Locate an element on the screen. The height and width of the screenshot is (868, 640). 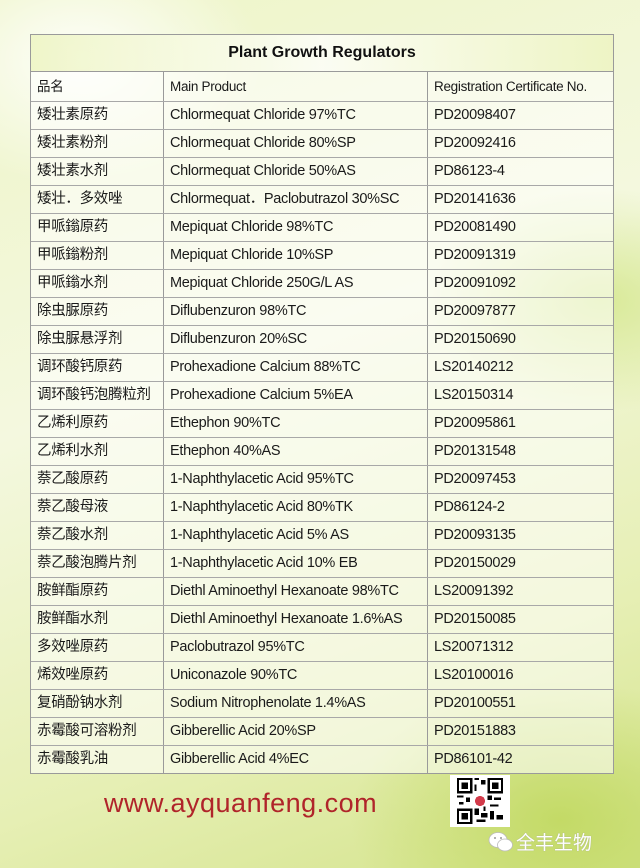
main-product: Paclobutrazol 95%TC is located at coordinates (296, 647).